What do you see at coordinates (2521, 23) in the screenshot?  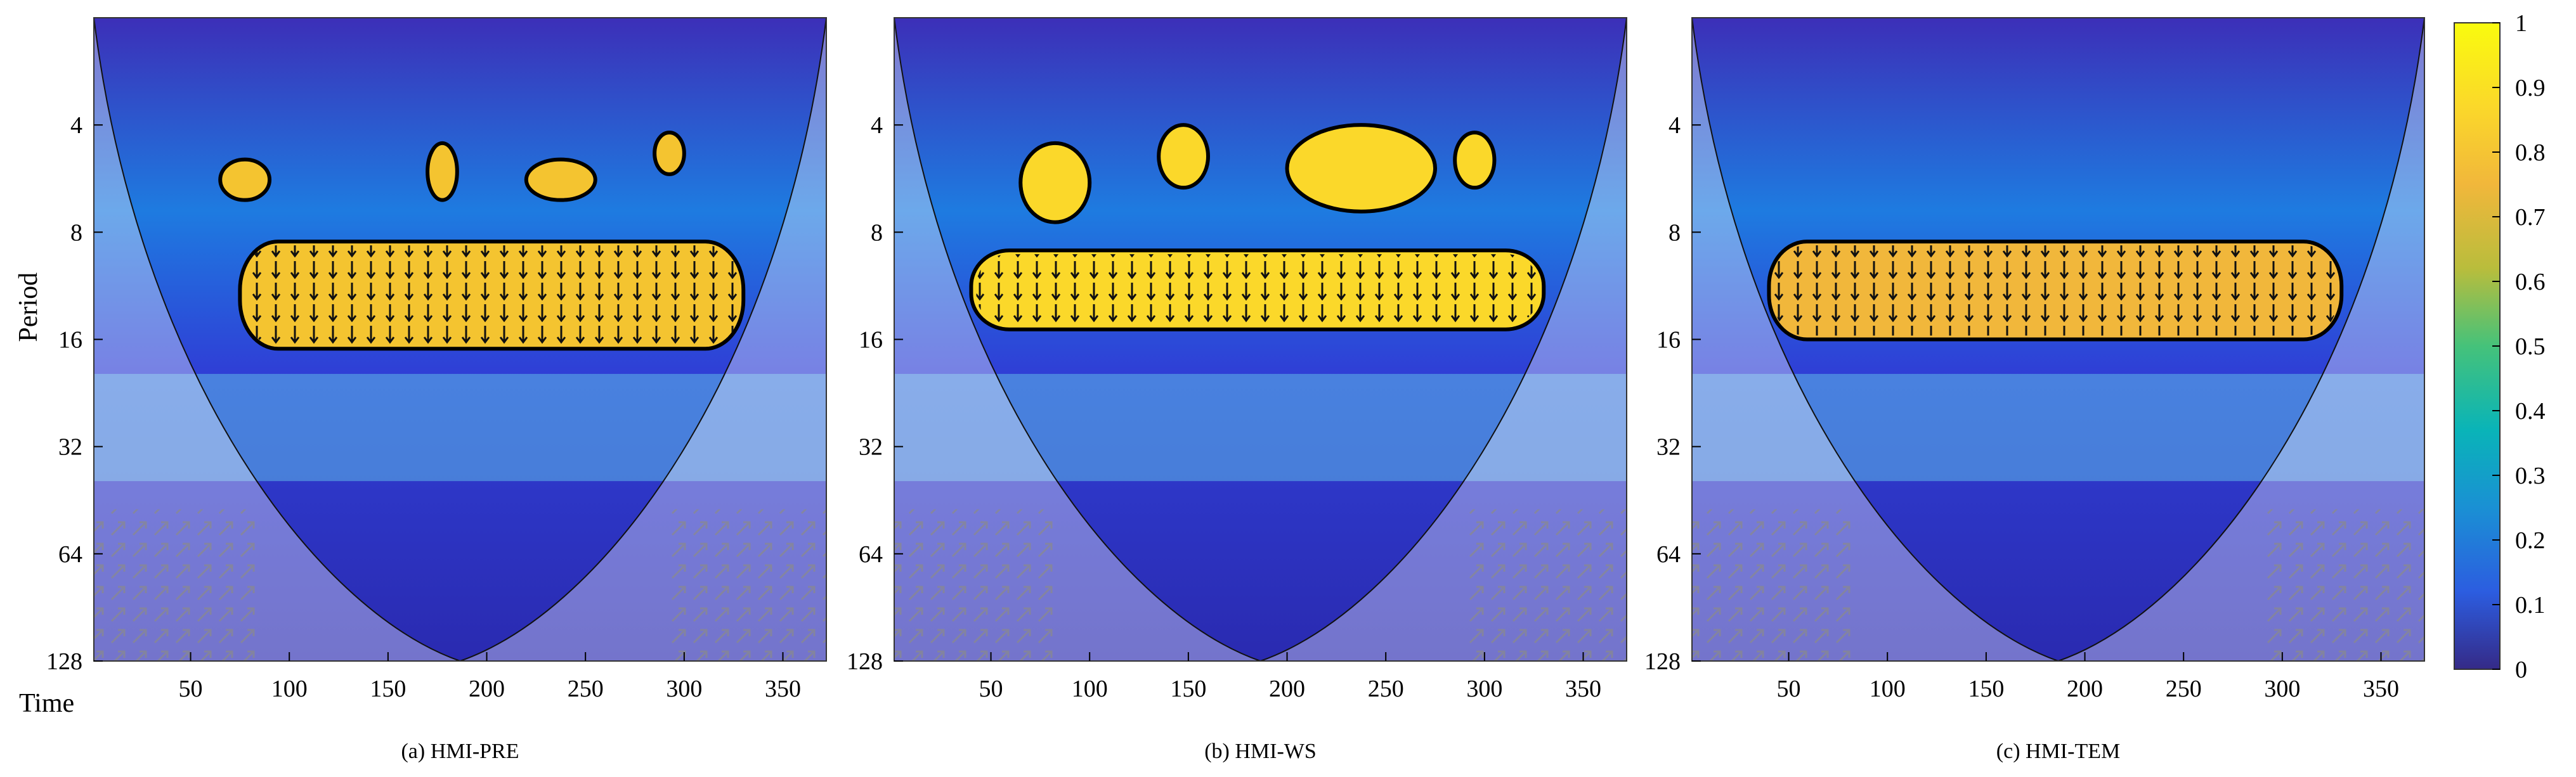 I see `colorbar-tick-label: 1` at bounding box center [2521, 23].